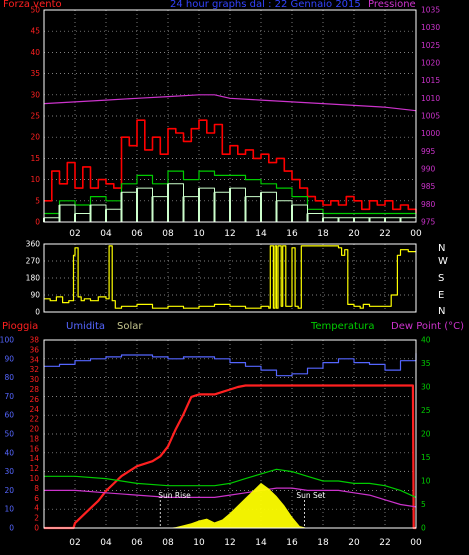 This screenshot has height=555, width=469. Describe the element at coordinates (229, 234) in the screenshot. I see `wind-x-tick-label: 12` at that location.